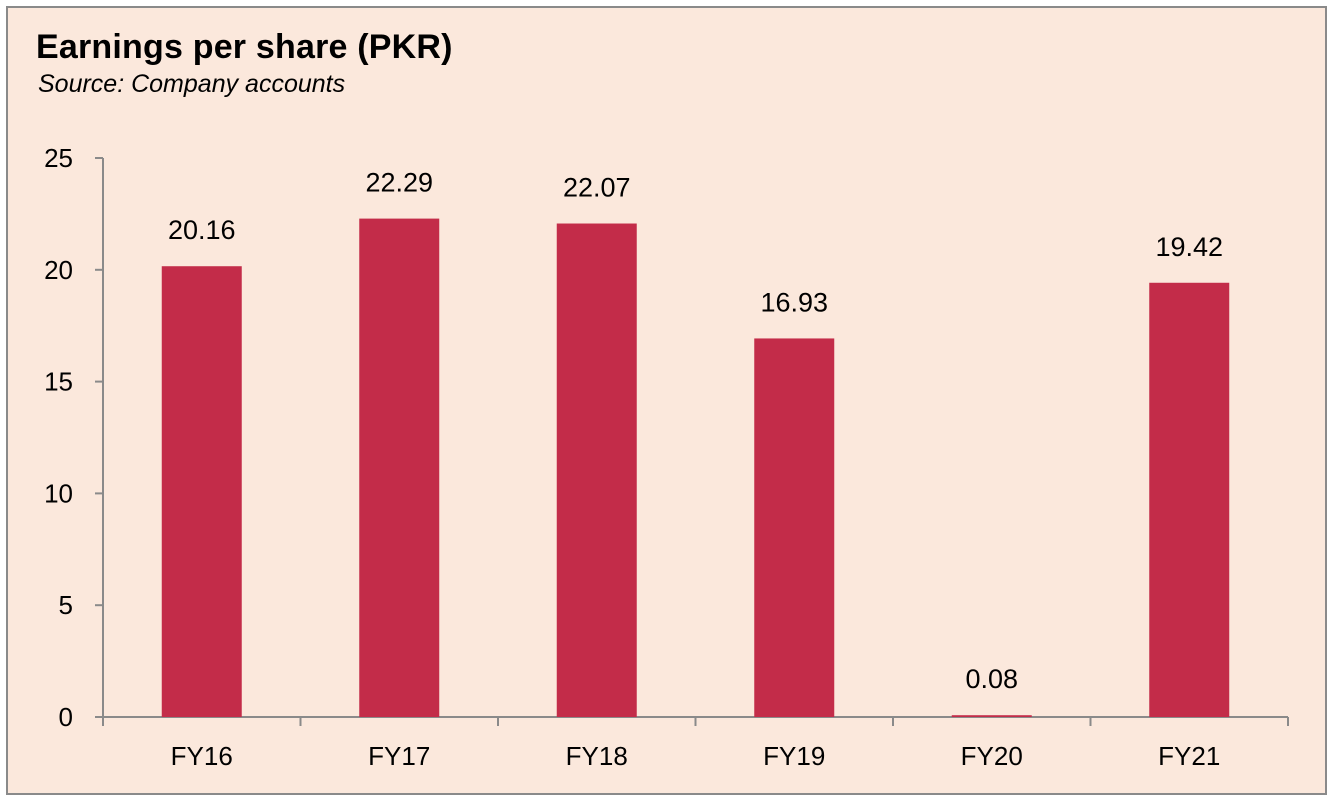 The image size is (1335, 803). I want to click on data-label: 22.07, so click(597, 188).